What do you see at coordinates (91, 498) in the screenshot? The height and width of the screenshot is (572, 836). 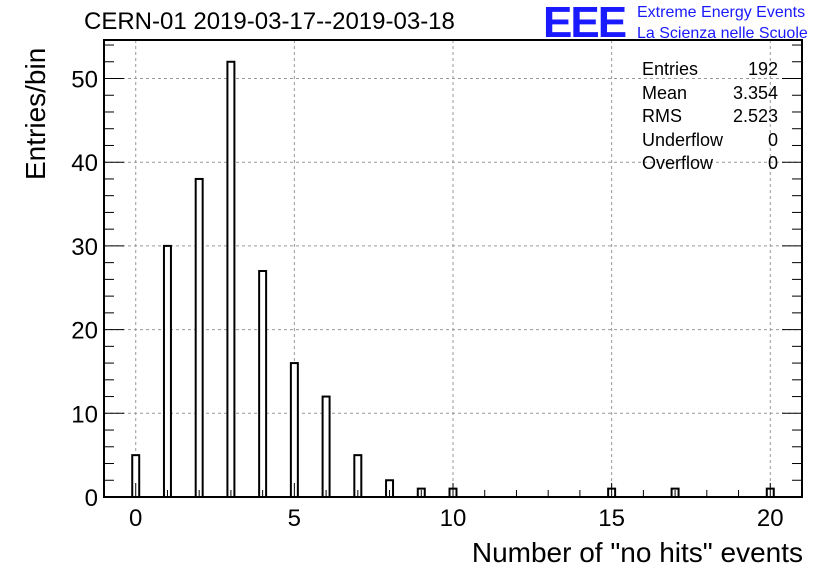 I see `y-tick-label: 0` at bounding box center [91, 498].